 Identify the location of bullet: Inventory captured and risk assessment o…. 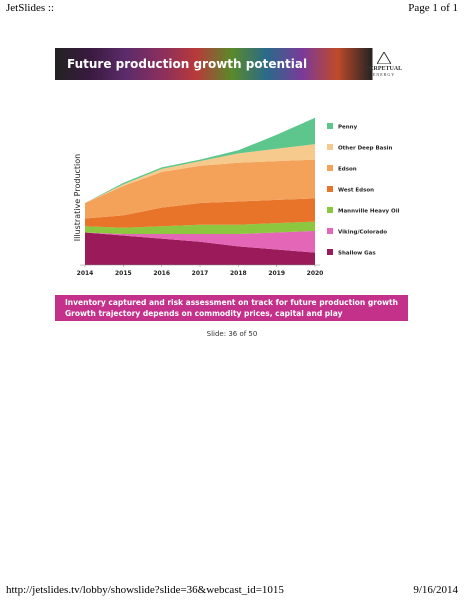
(231, 302).